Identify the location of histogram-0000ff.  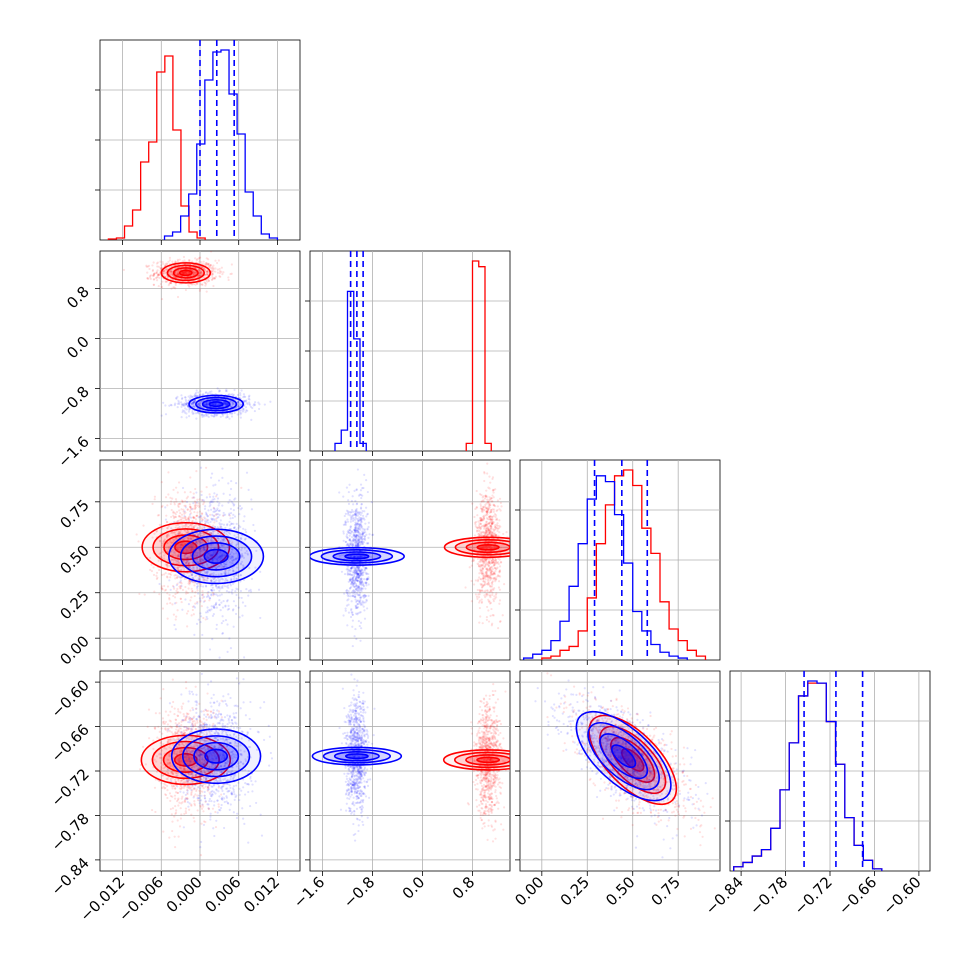
(221, 144).